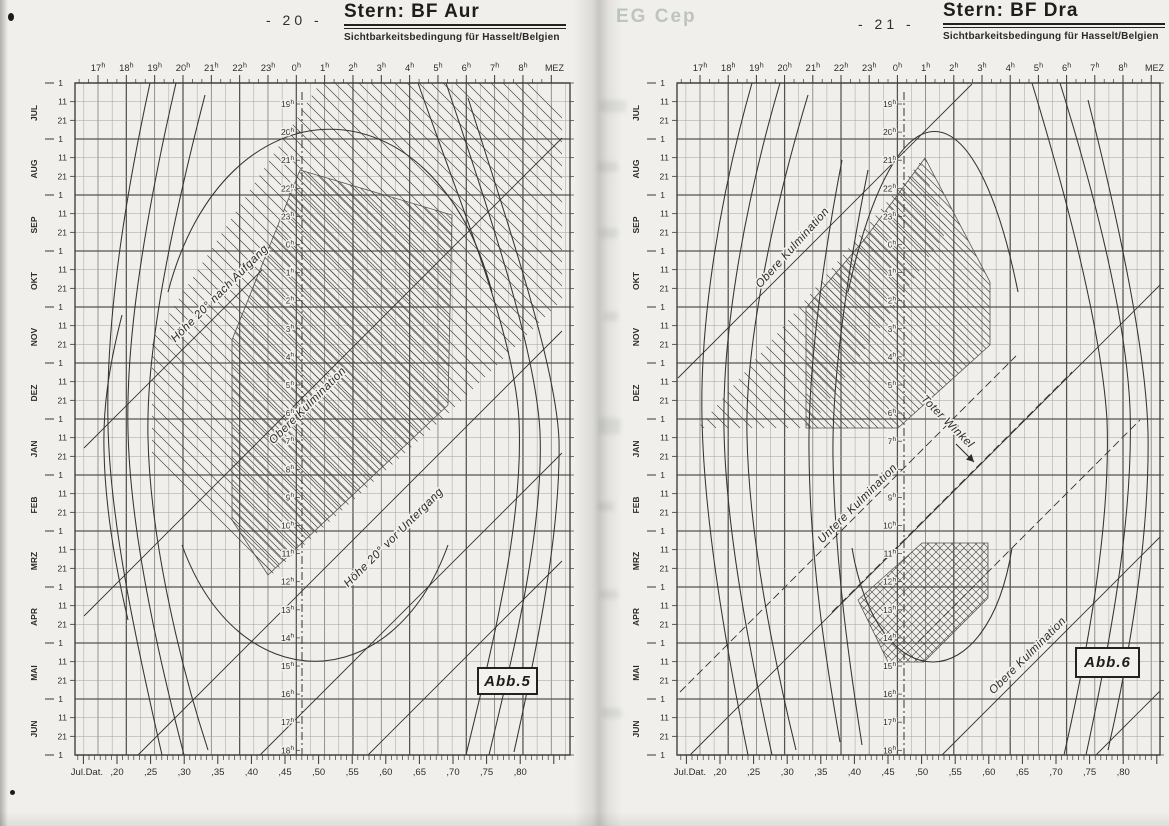 The width and height of the screenshot is (1169, 826). I want to click on annotation-label: Toter Winkel, so click(947, 422).